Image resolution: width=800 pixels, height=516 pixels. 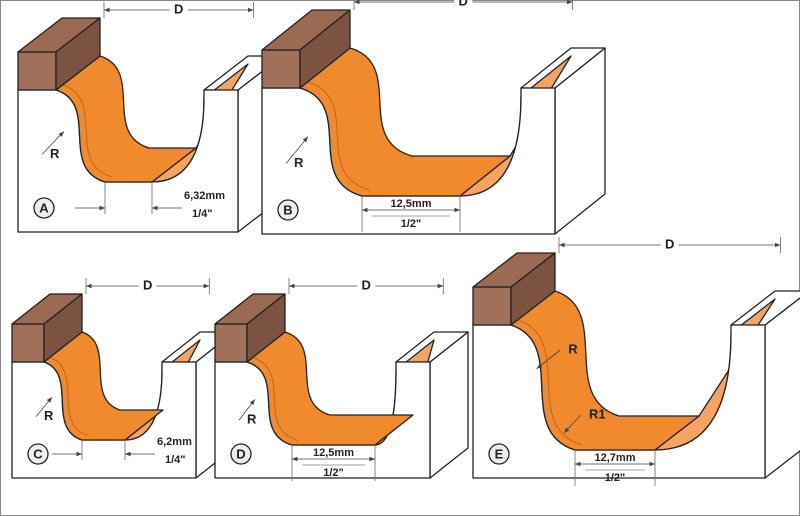 What do you see at coordinates (615, 458) in the screenshot?
I see `width-mm: 12,7mm` at bounding box center [615, 458].